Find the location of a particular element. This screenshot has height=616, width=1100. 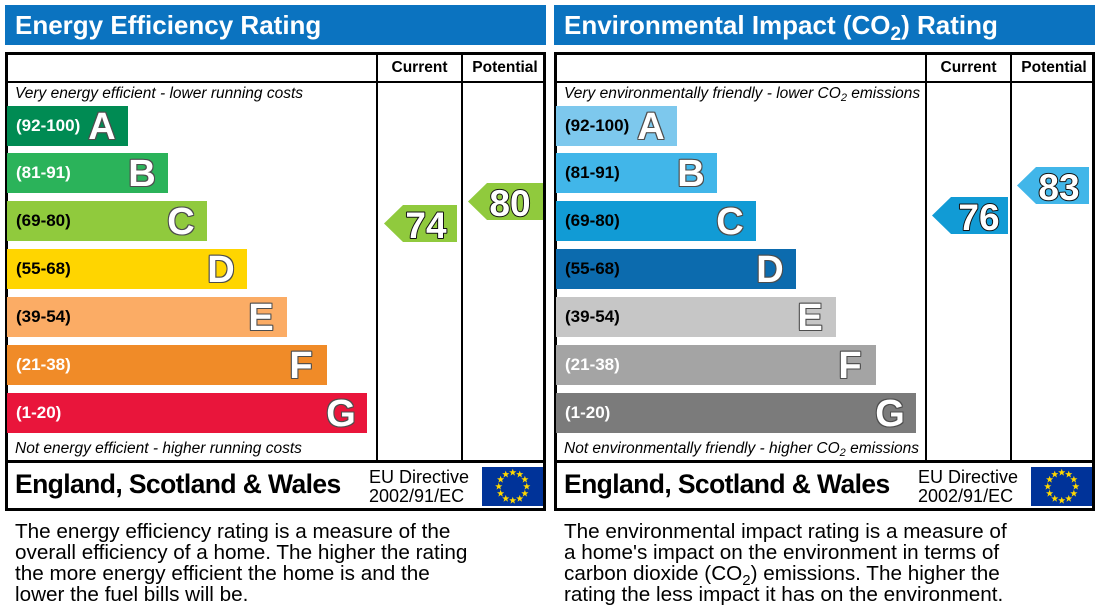

svg-text: 76 is located at coordinates (978, 215).